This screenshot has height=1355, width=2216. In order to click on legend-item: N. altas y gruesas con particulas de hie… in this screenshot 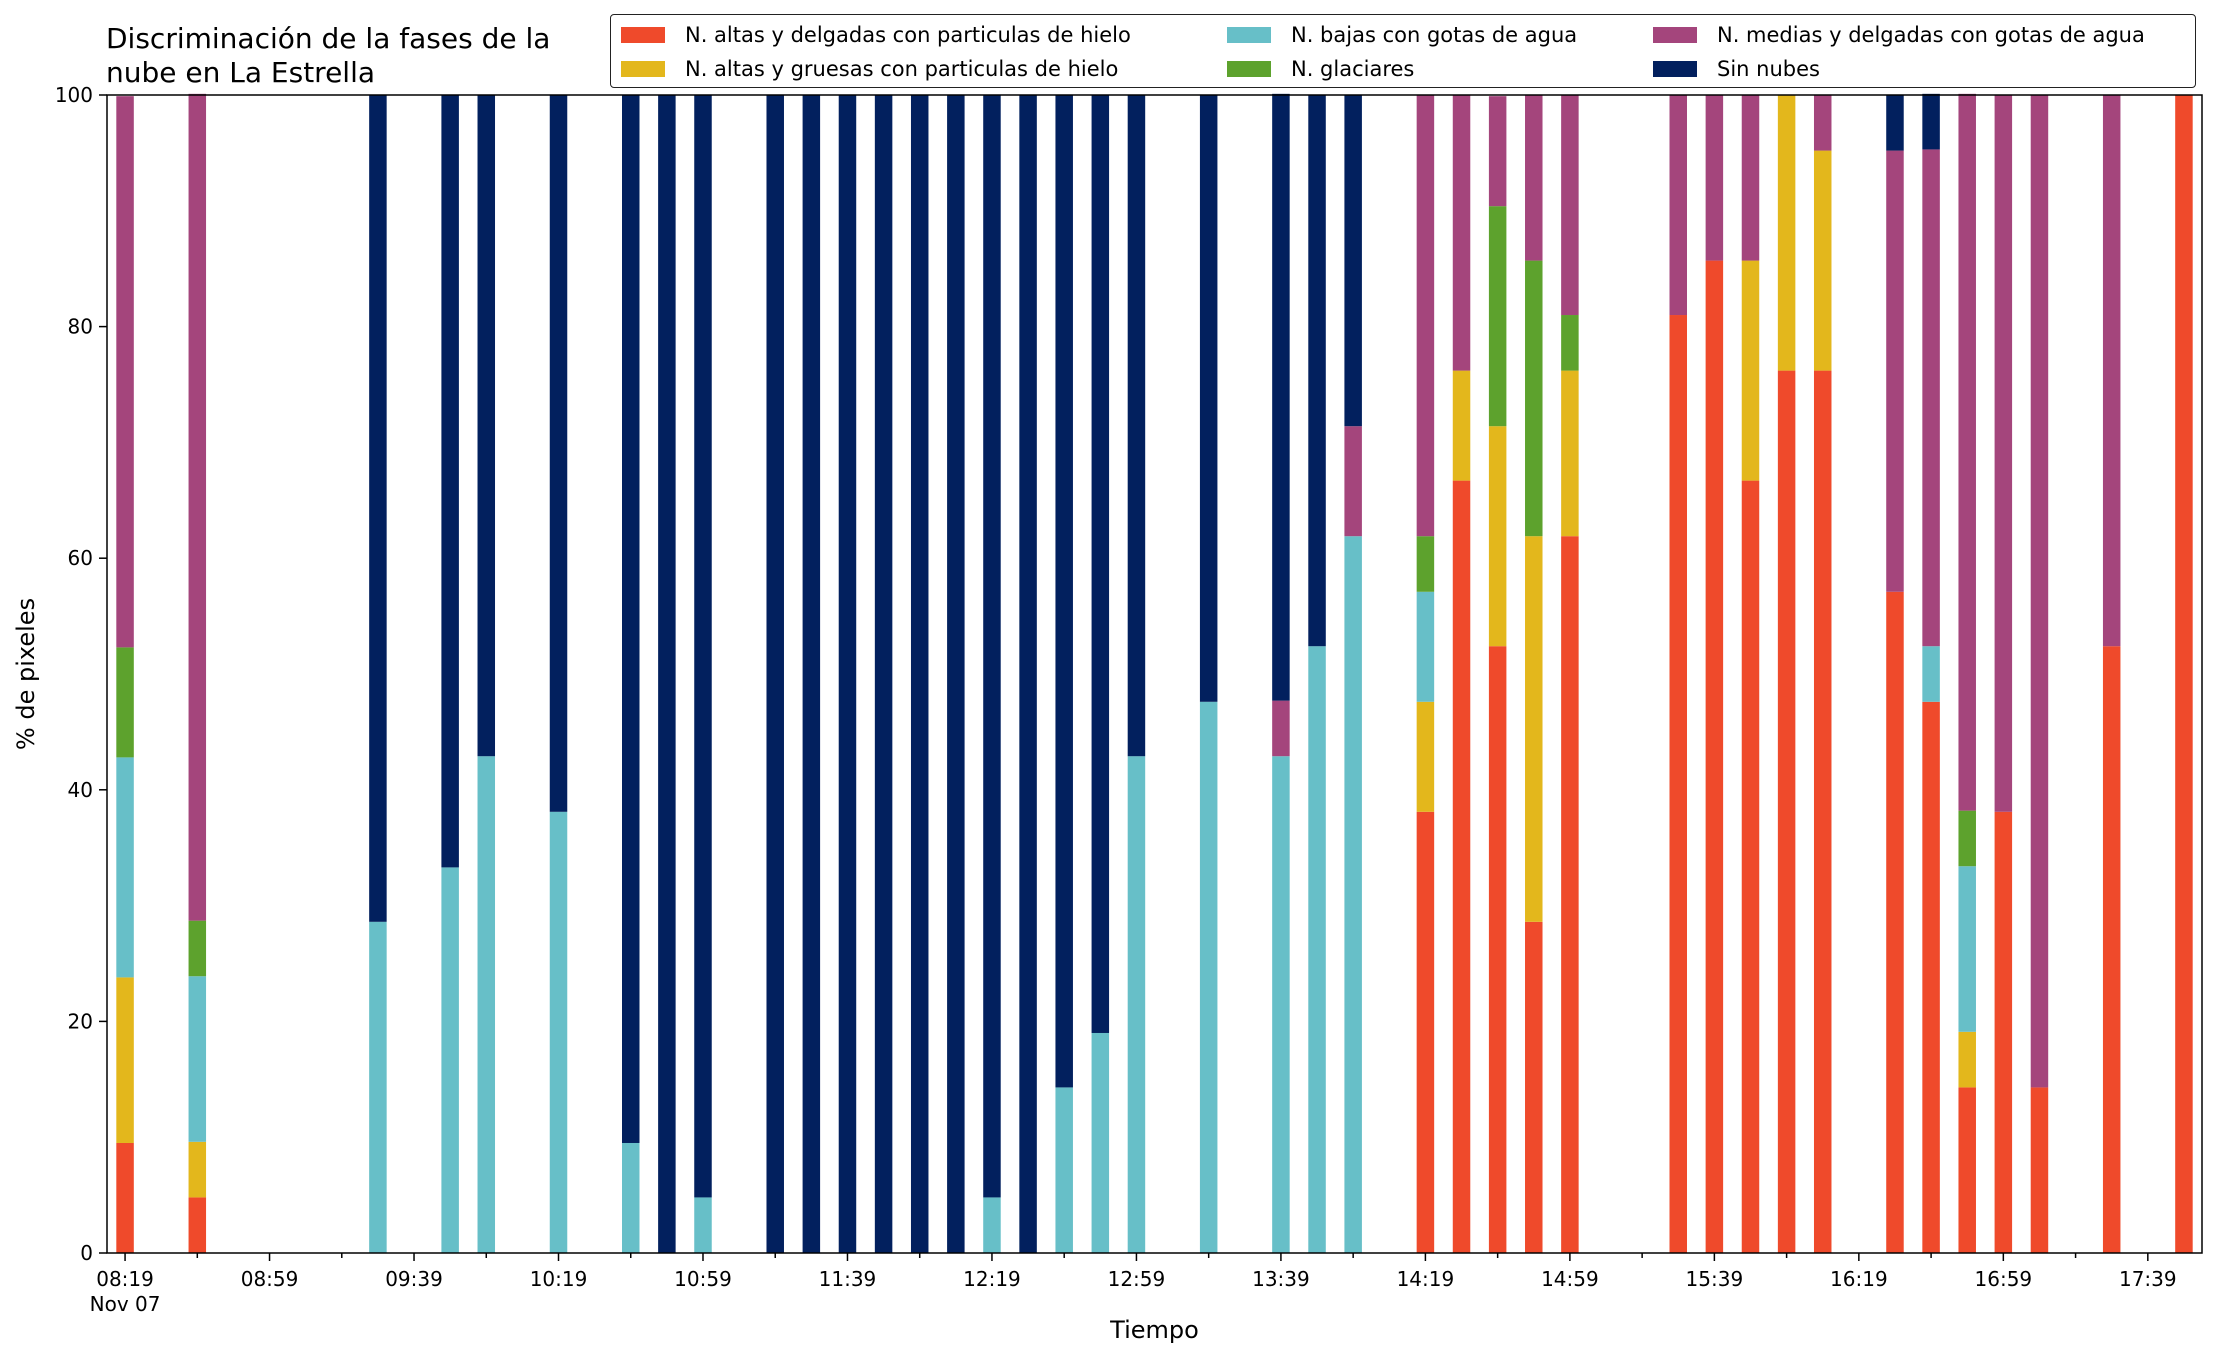, I will do `click(869, 69)`.